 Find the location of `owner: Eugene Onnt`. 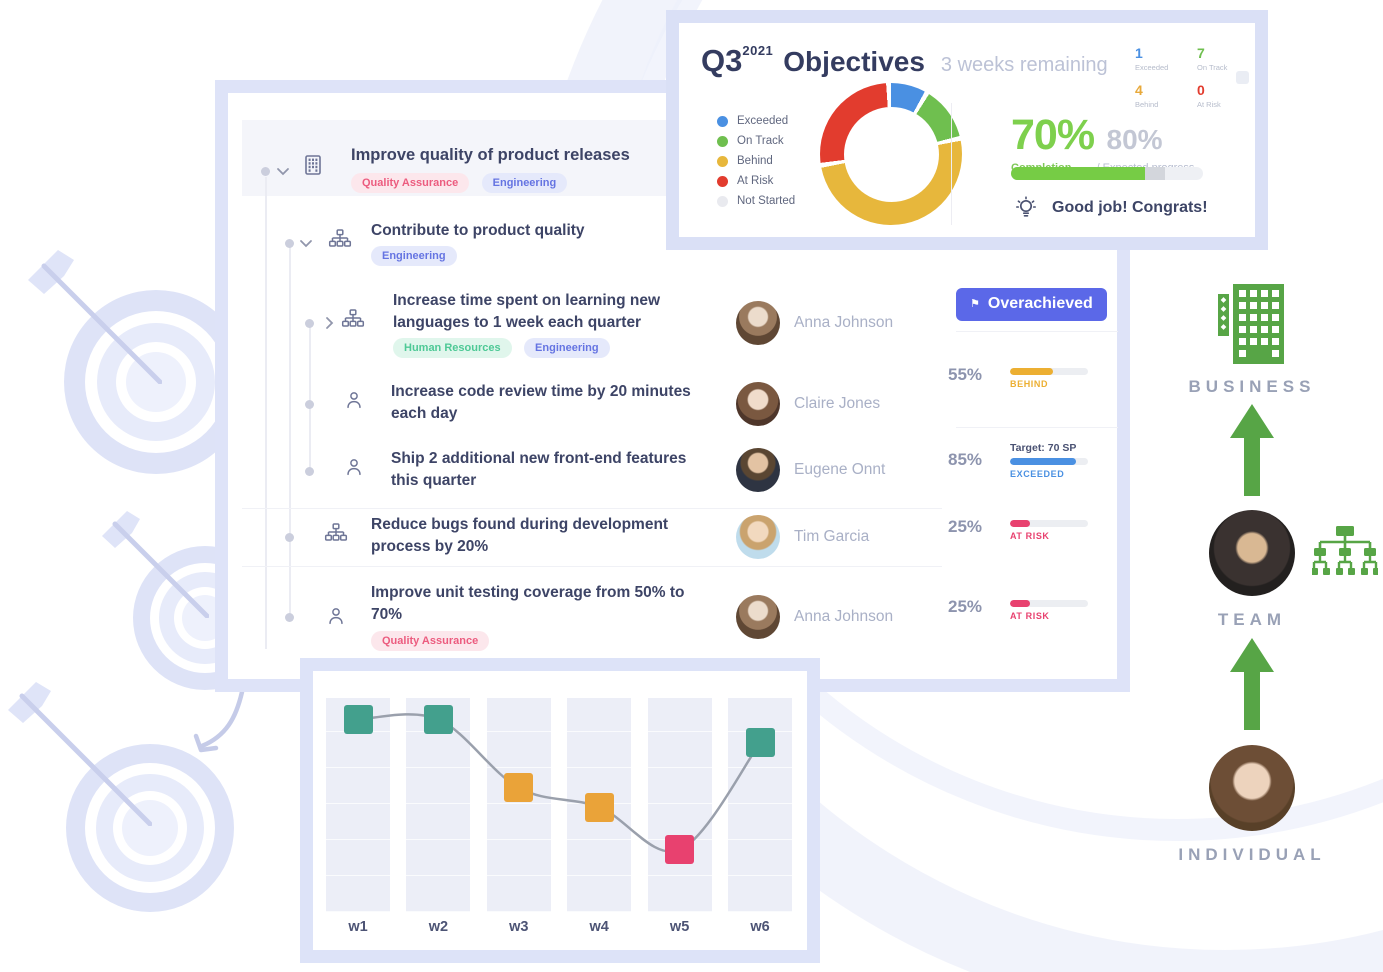

owner: Eugene Onnt is located at coordinates (810, 470).